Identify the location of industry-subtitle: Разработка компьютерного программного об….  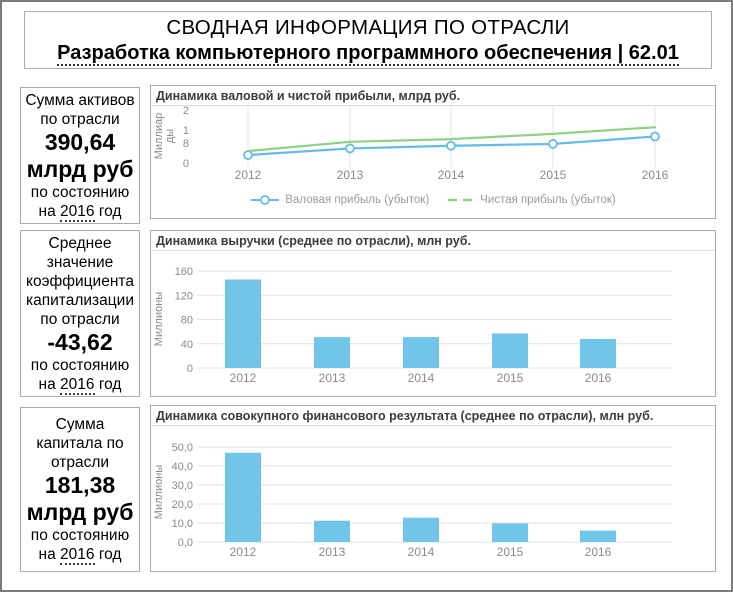
(368, 53).